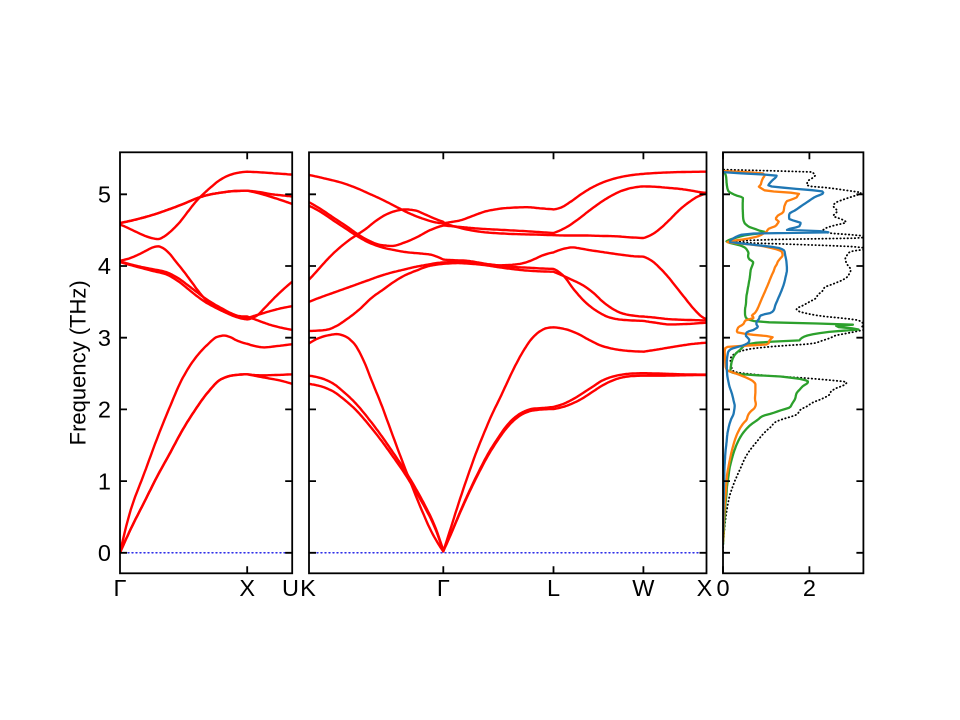  I want to click on svg-text: 4, so click(104, 266).